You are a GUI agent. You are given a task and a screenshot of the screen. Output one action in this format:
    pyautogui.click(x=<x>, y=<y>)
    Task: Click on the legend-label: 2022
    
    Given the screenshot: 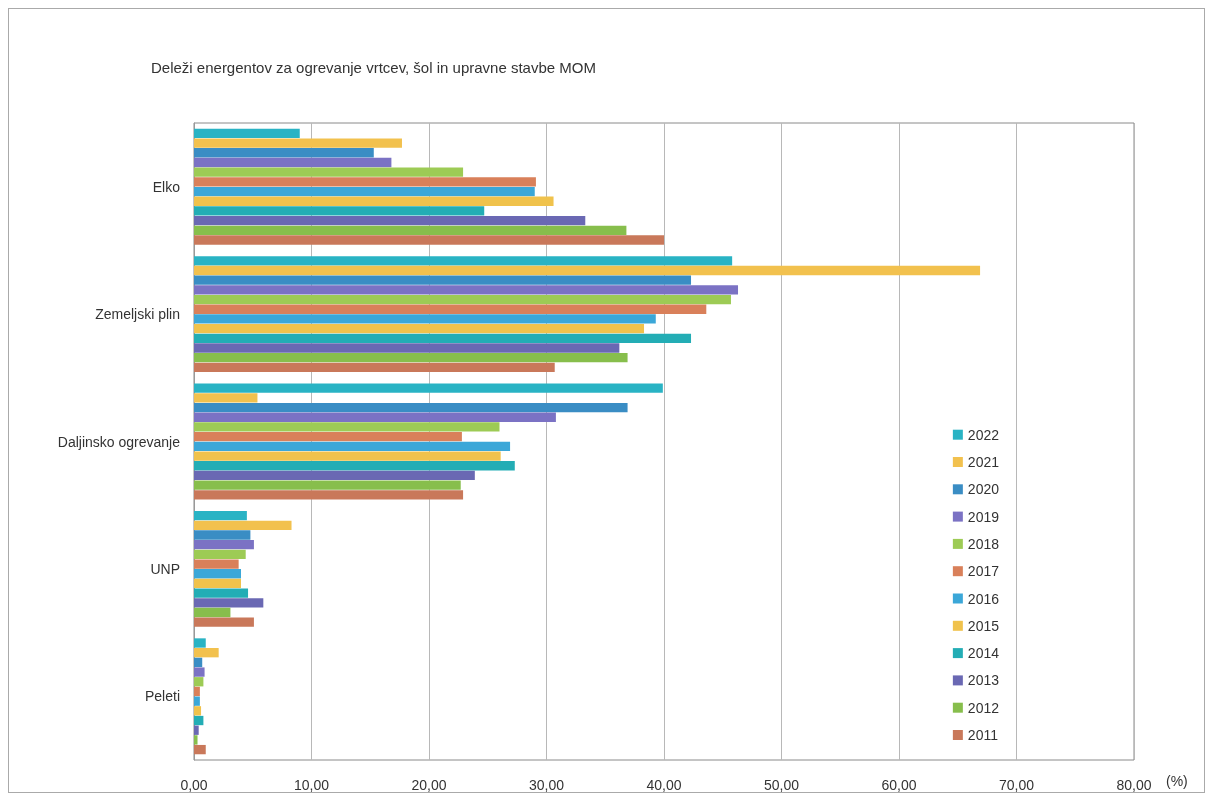 What is the action you would take?
    pyautogui.click(x=983, y=434)
    